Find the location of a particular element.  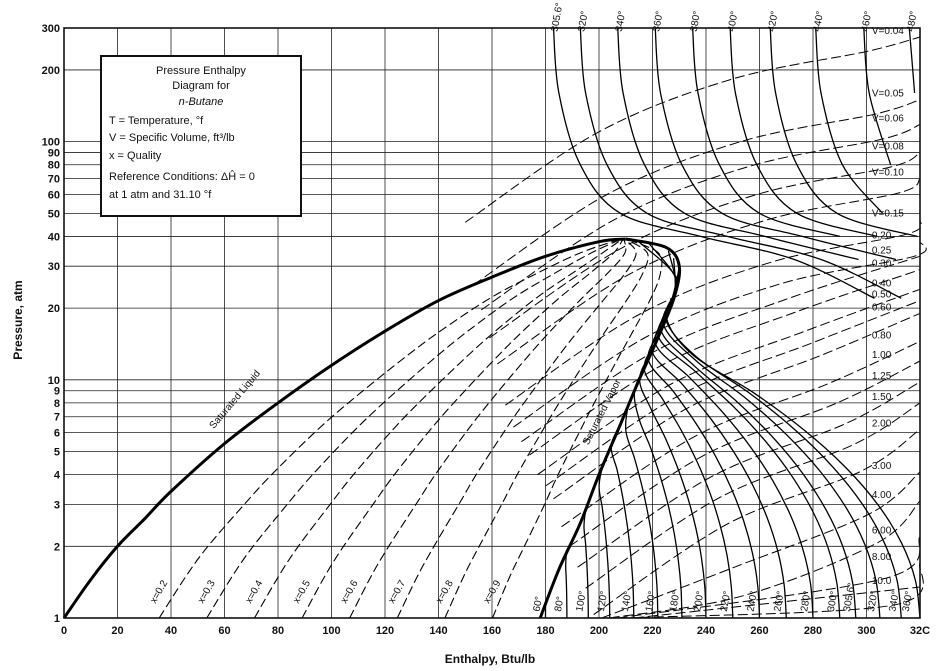

legend-line-6: x = Quality is located at coordinates (135, 156).